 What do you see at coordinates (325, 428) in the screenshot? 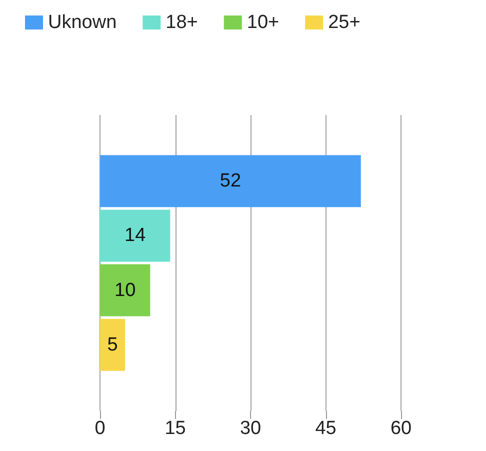
I see `x-tick-label: 45` at bounding box center [325, 428].